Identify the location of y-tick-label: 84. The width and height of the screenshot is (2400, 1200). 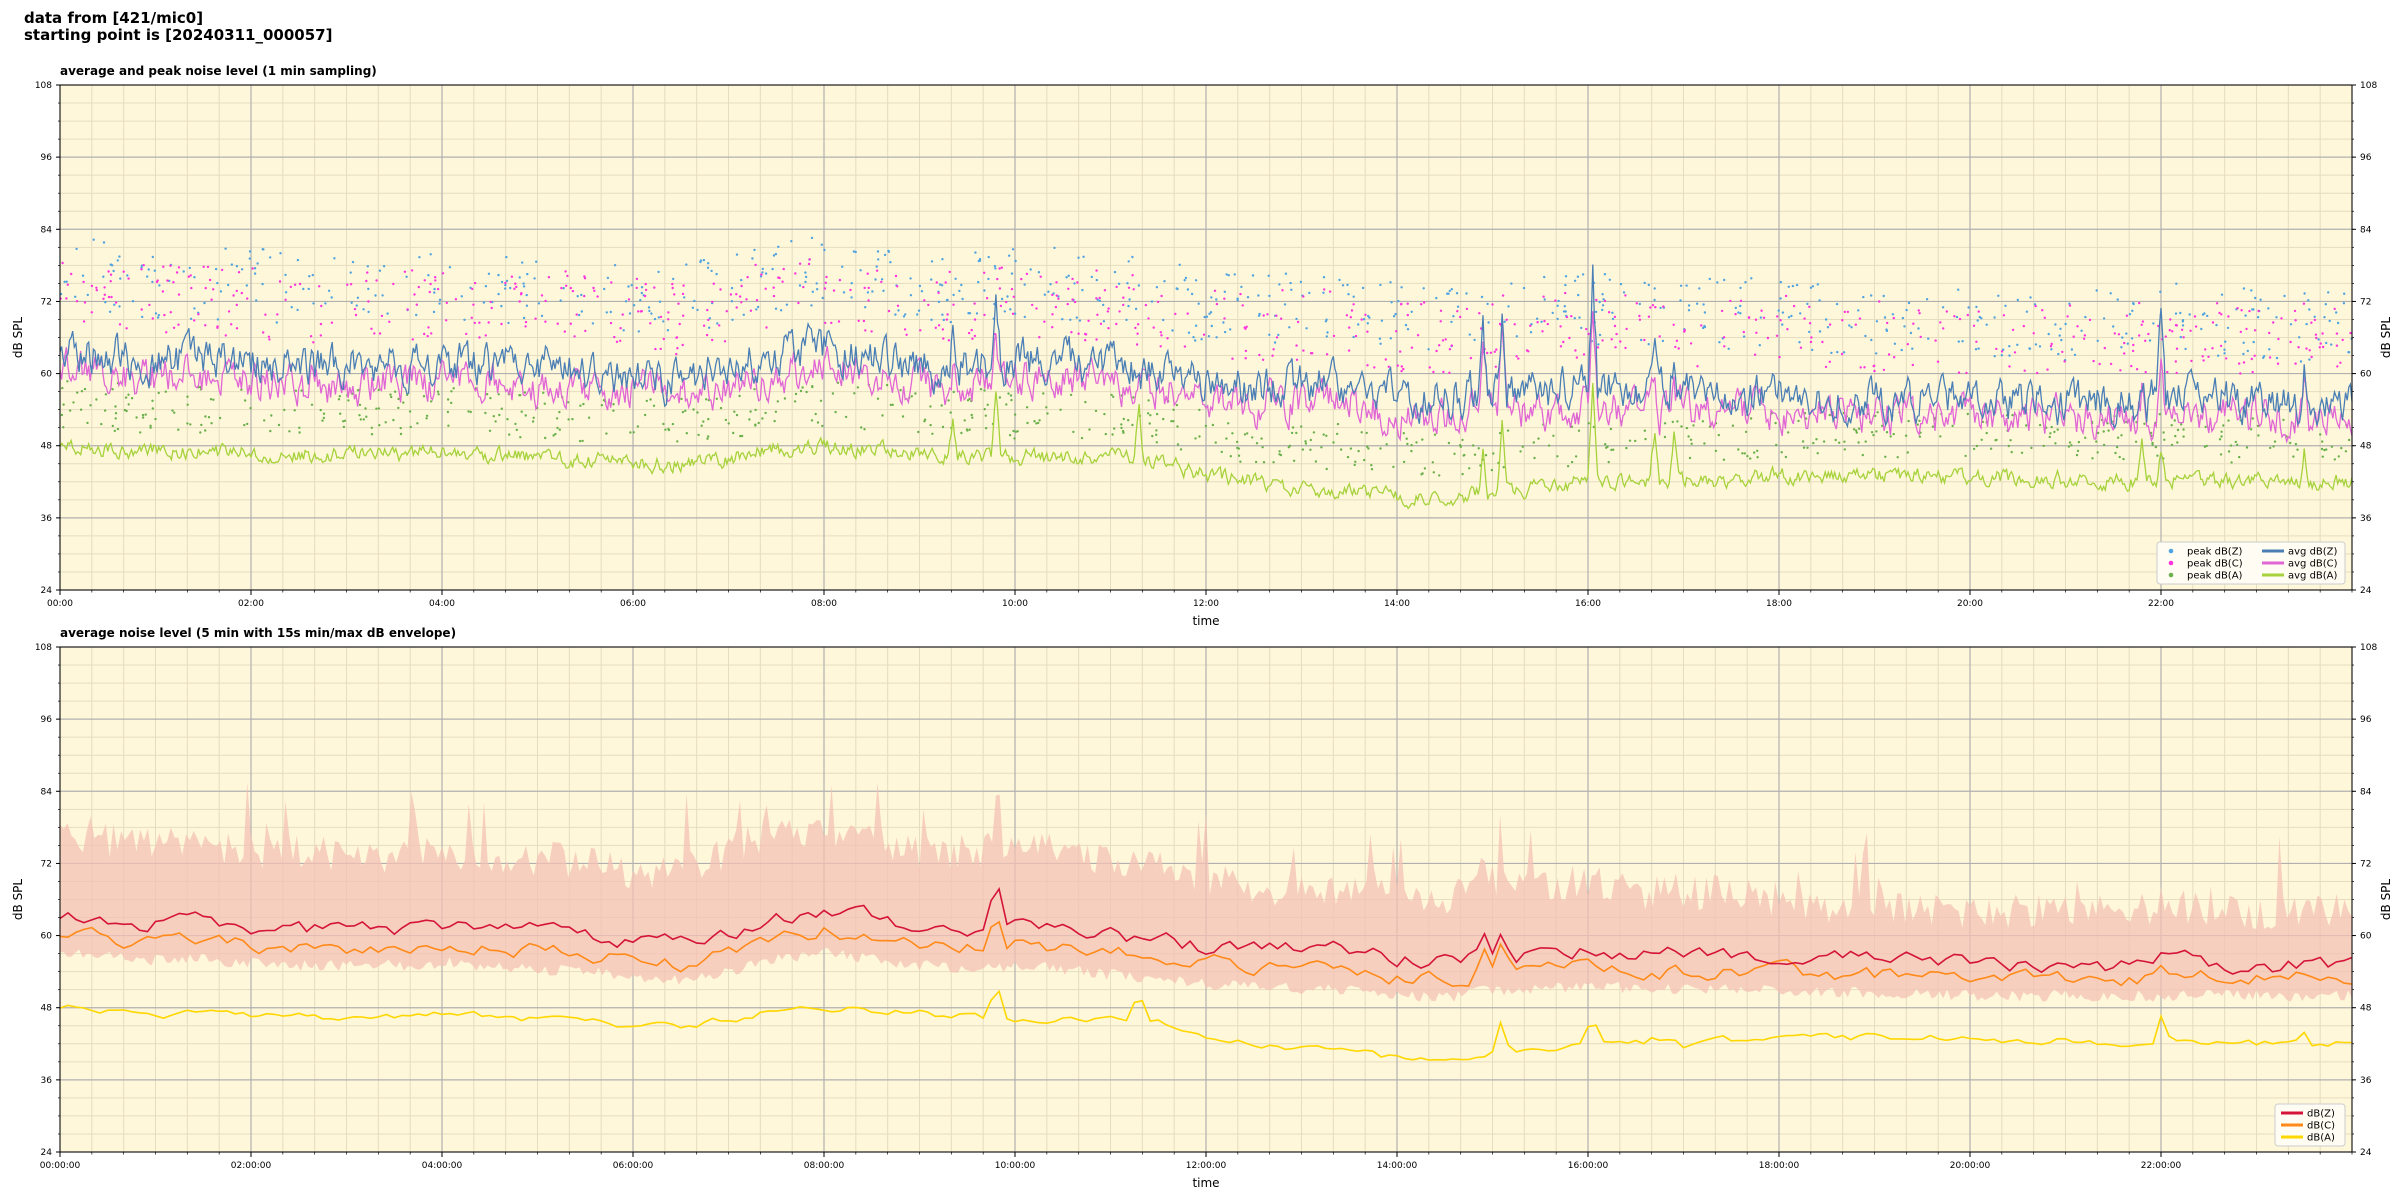
(47, 230).